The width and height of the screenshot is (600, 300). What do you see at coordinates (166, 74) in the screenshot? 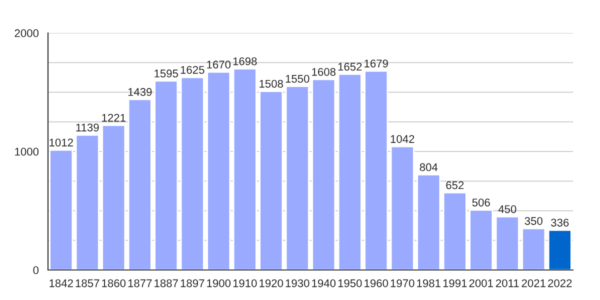
I see `data-label: 1595` at bounding box center [166, 74].